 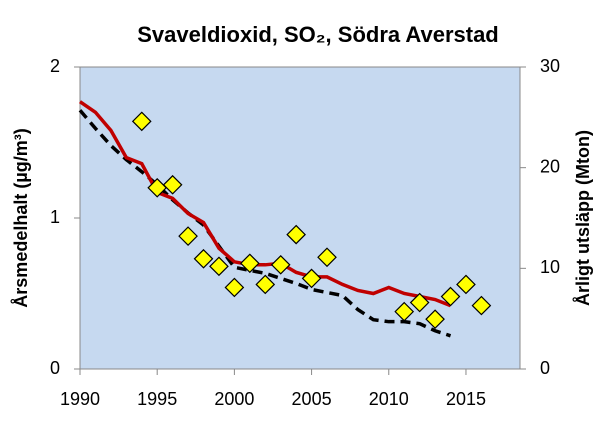 I want to click on x-tick-label: 1990, so click(x=80, y=399).